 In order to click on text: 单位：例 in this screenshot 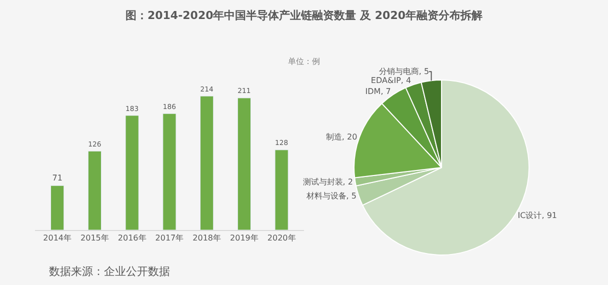, I will do `click(304, 61)`.